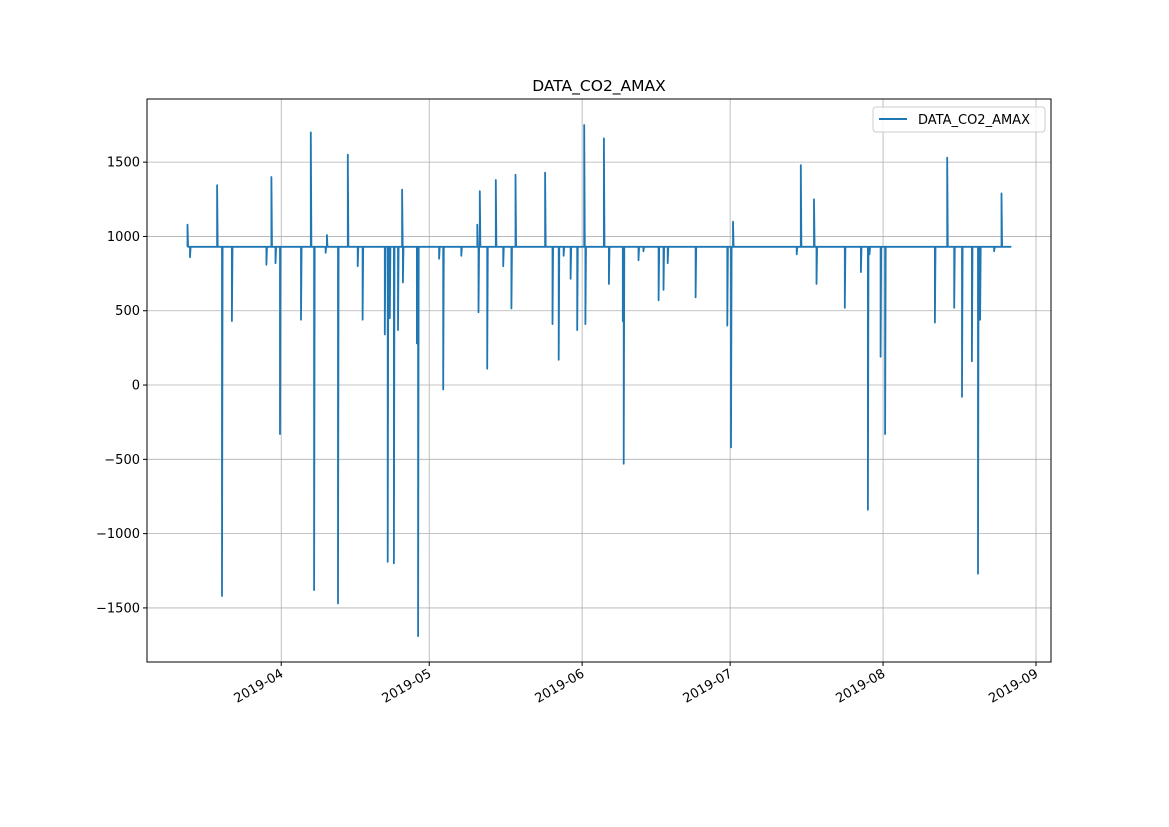 The height and width of the screenshot is (827, 1169). I want to click on y-tick-label: 500, so click(127, 311).